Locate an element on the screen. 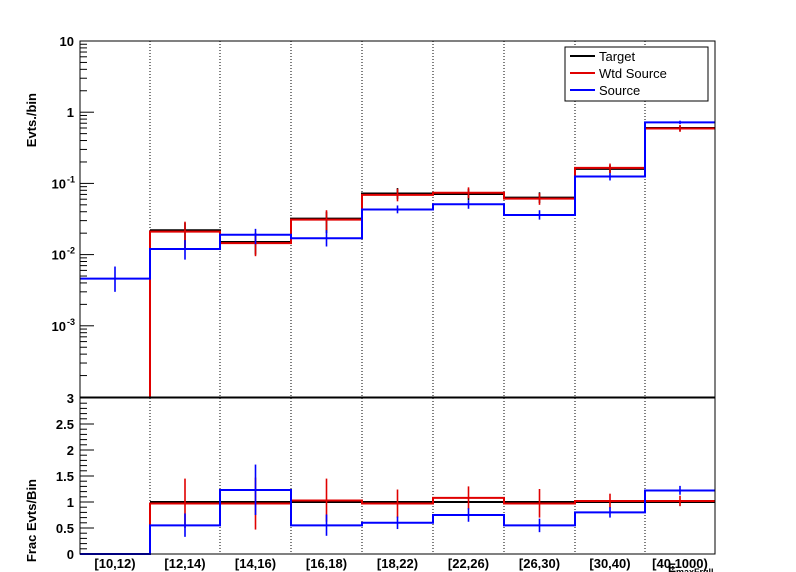  x-tick-label: [14,16) is located at coordinates (255, 563).